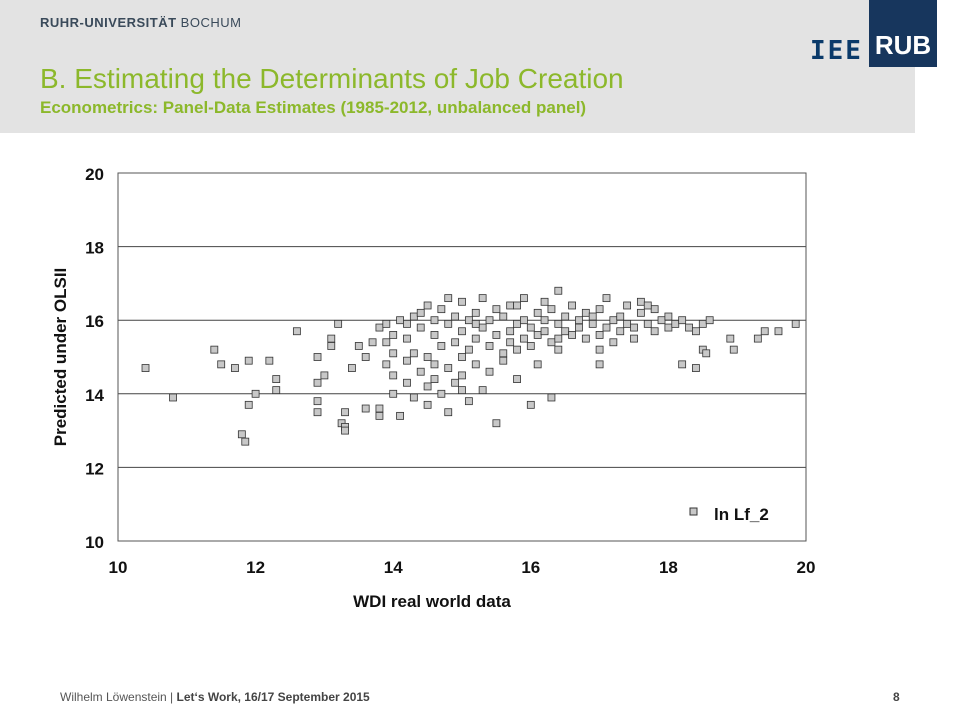 The width and height of the screenshot is (960, 720). What do you see at coordinates (94, 248) in the screenshot?
I see `y-tick-label: 18` at bounding box center [94, 248].